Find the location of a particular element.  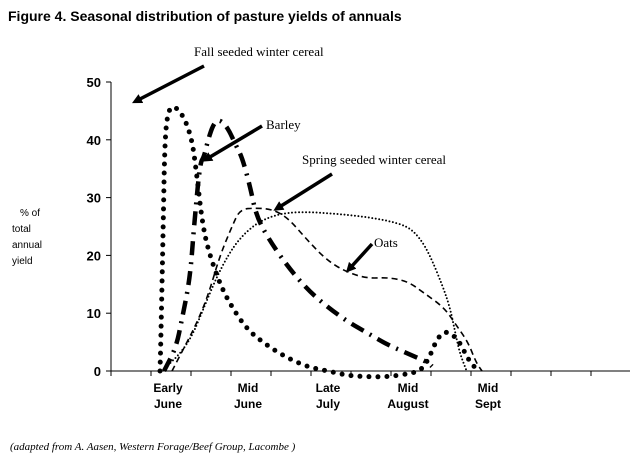

annotation-label-spring-seeded-winter-cereal: Spring seeded winter cereal is located at coordinates (374, 159).